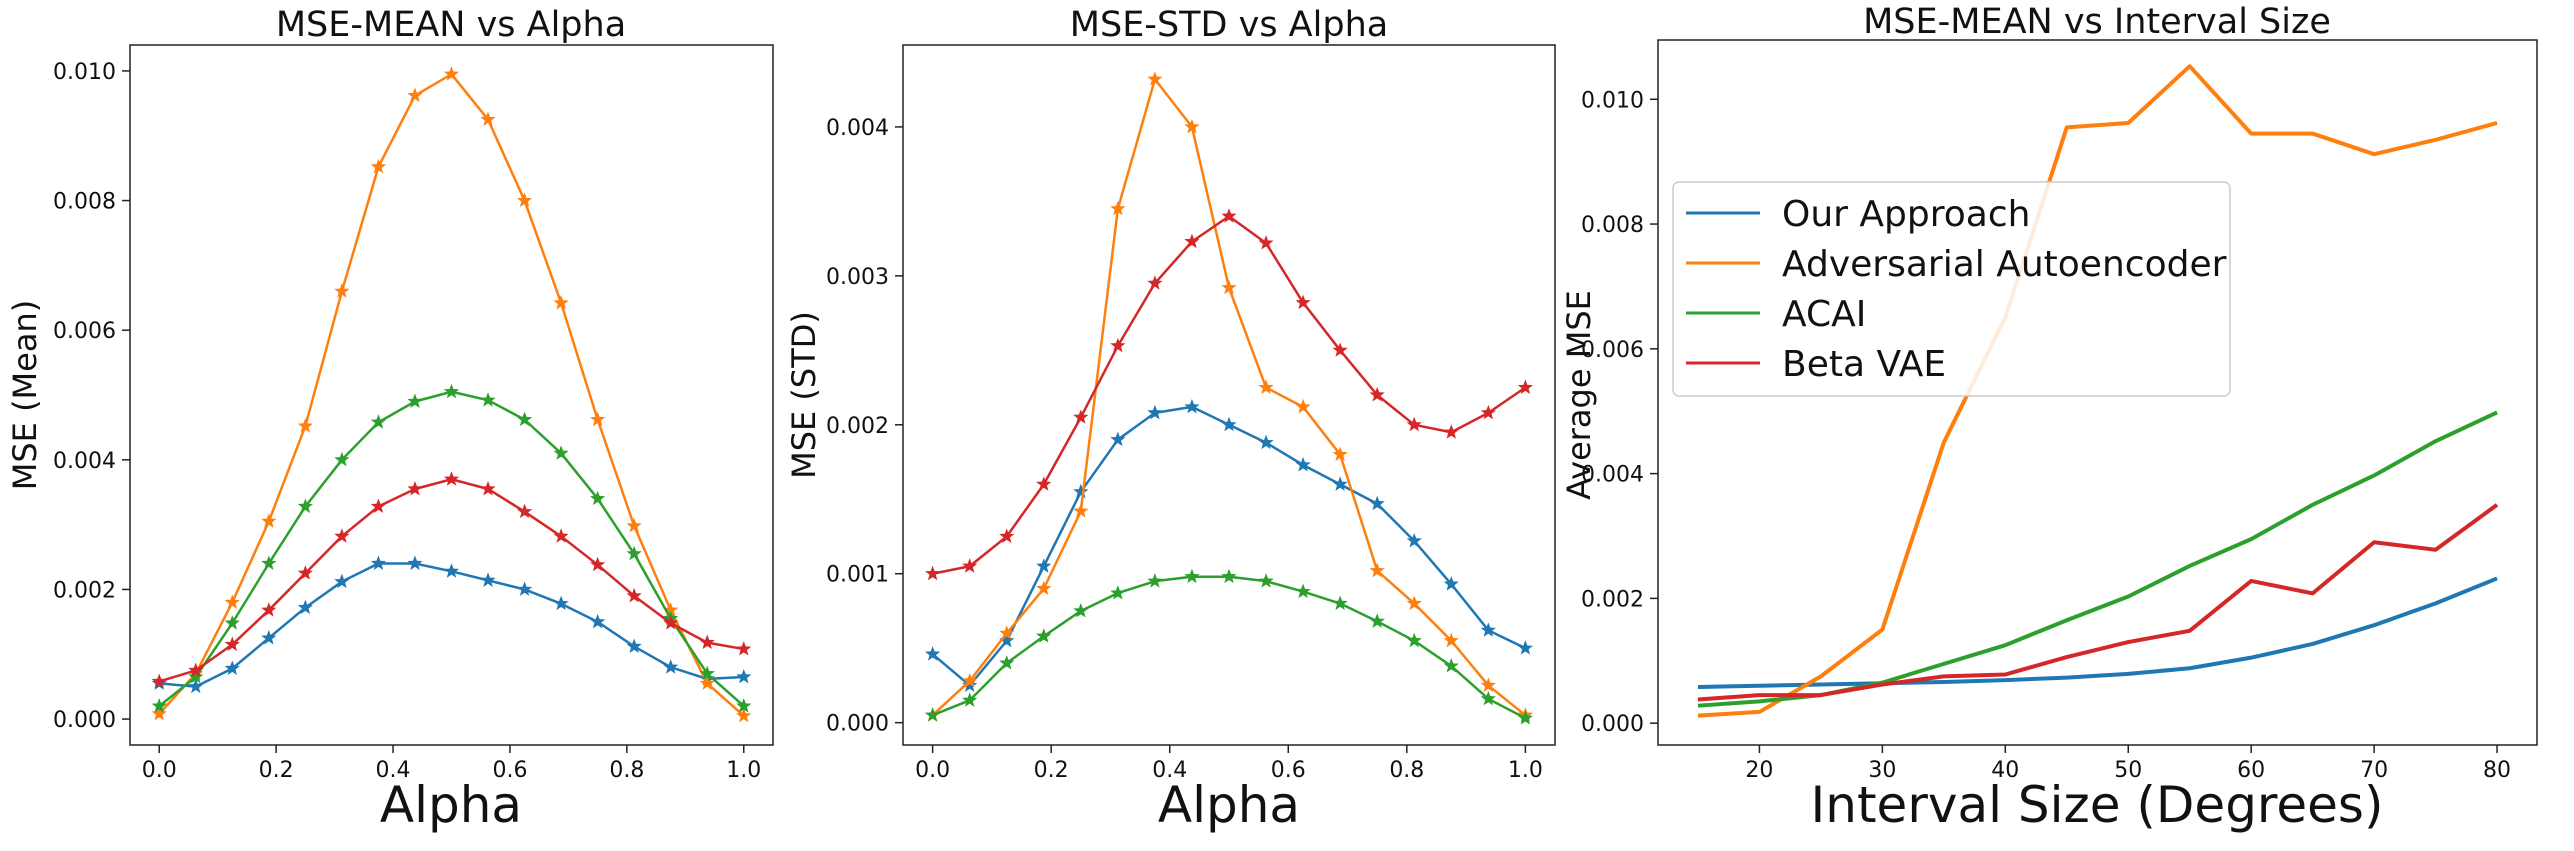  I want to click on y-tick-label: 0.001, so click(857, 575).